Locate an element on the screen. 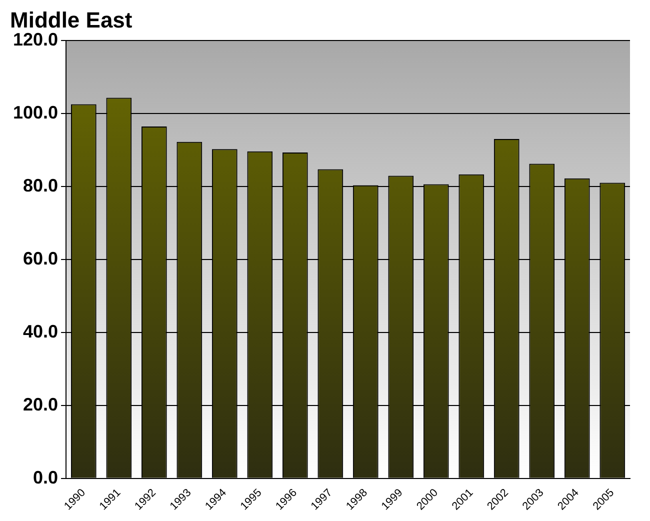 The width and height of the screenshot is (650, 521). y-tick-label: 40.0 is located at coordinates (40, 331).